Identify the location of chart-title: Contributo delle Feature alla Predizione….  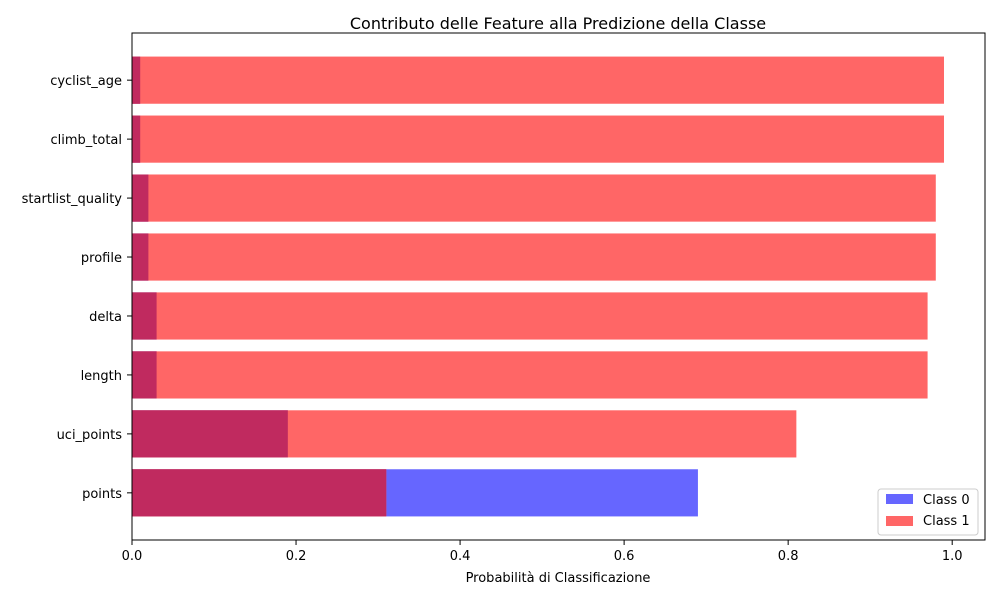
(558, 23).